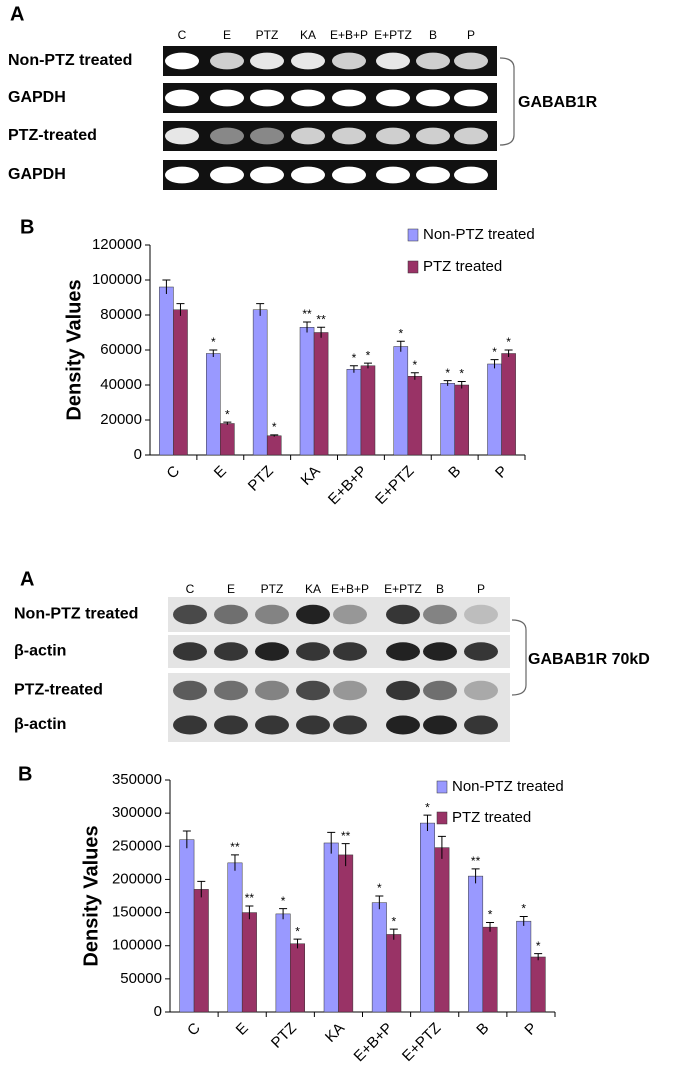 The image size is (676, 1087). I want to click on y-tick-label: 200000, so click(137, 878).